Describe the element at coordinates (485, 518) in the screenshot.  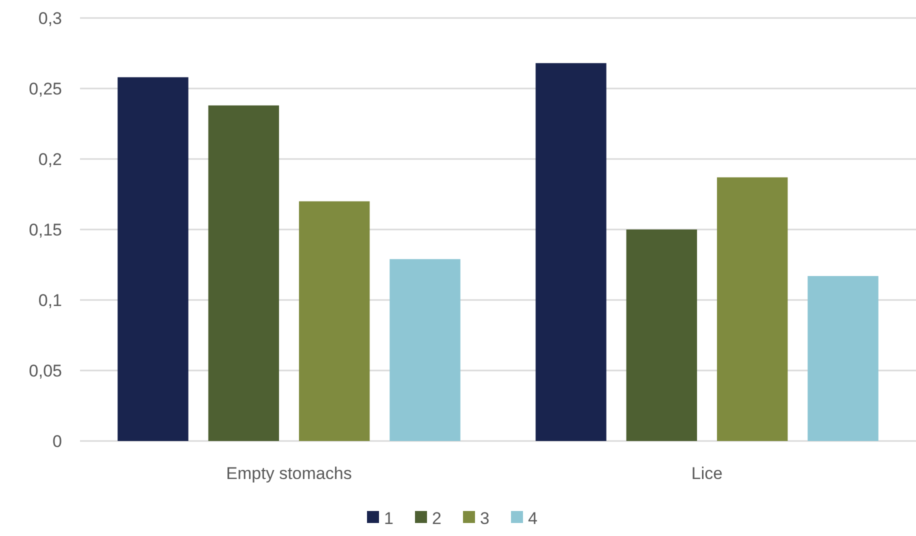
I see `legend-label: 3` at that location.